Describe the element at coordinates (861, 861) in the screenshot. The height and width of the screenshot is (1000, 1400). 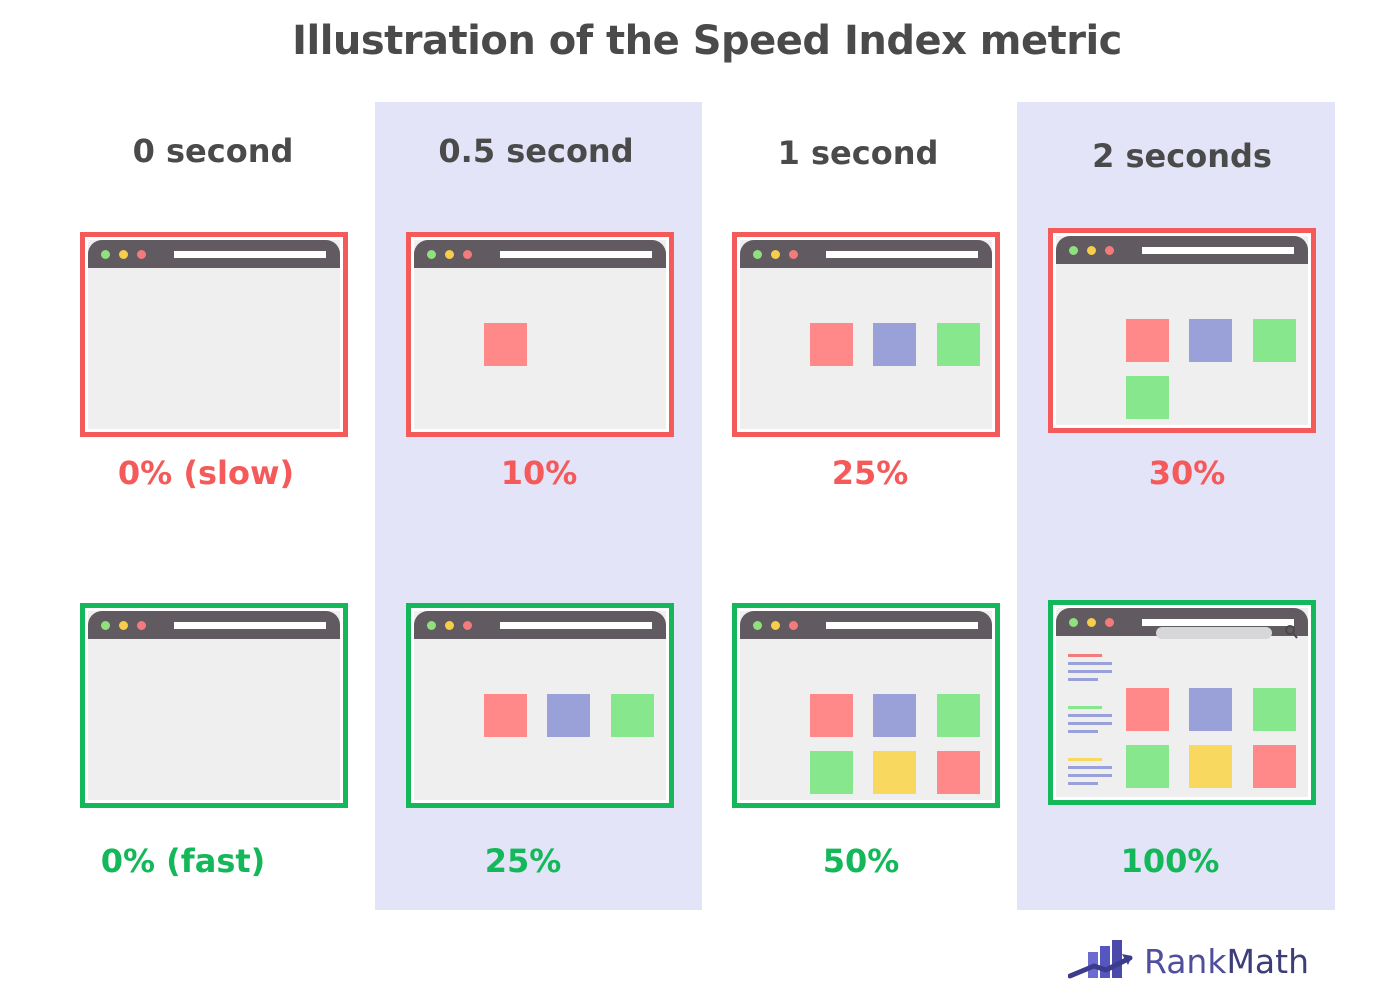
I see `fast-percent-1s: 50%` at that location.